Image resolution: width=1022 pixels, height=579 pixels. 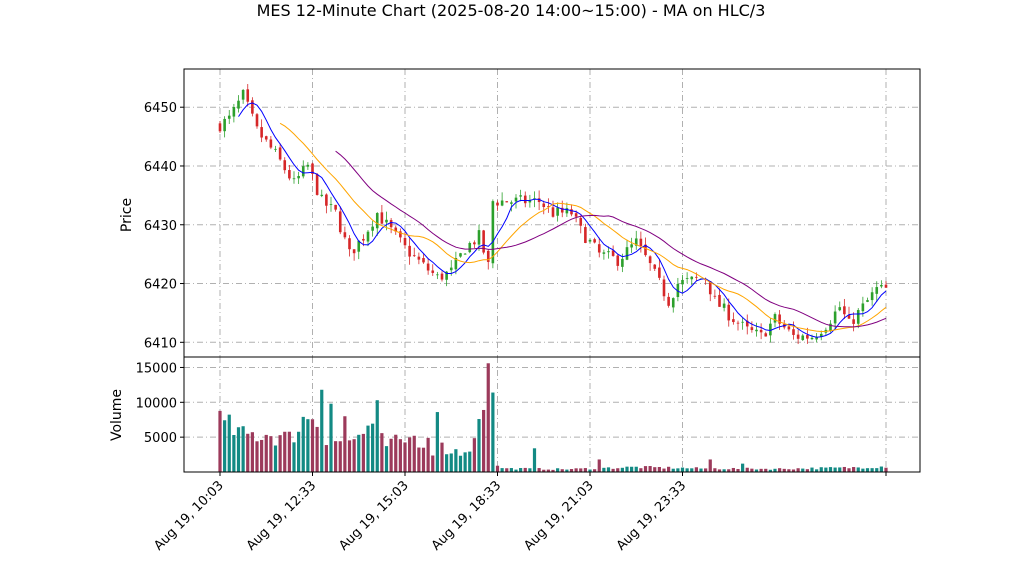 I want to click on price-tick-label: 6410, so click(x=160, y=343).